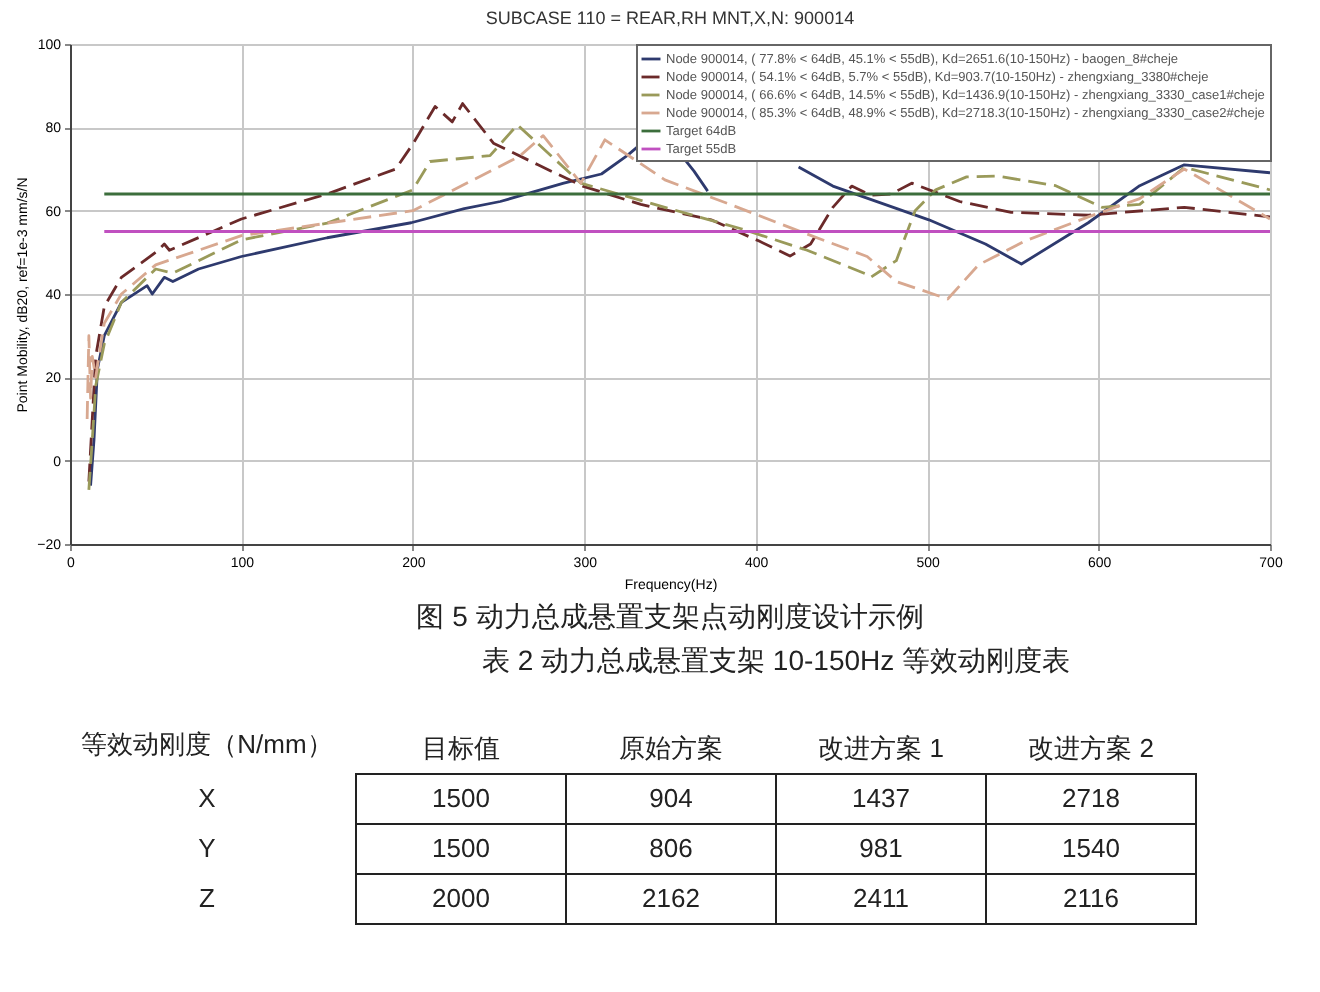 The height and width of the screenshot is (992, 1320). What do you see at coordinates (1091, 748) in the screenshot?
I see `x-tick-label: 改进方案 2` at bounding box center [1091, 748].